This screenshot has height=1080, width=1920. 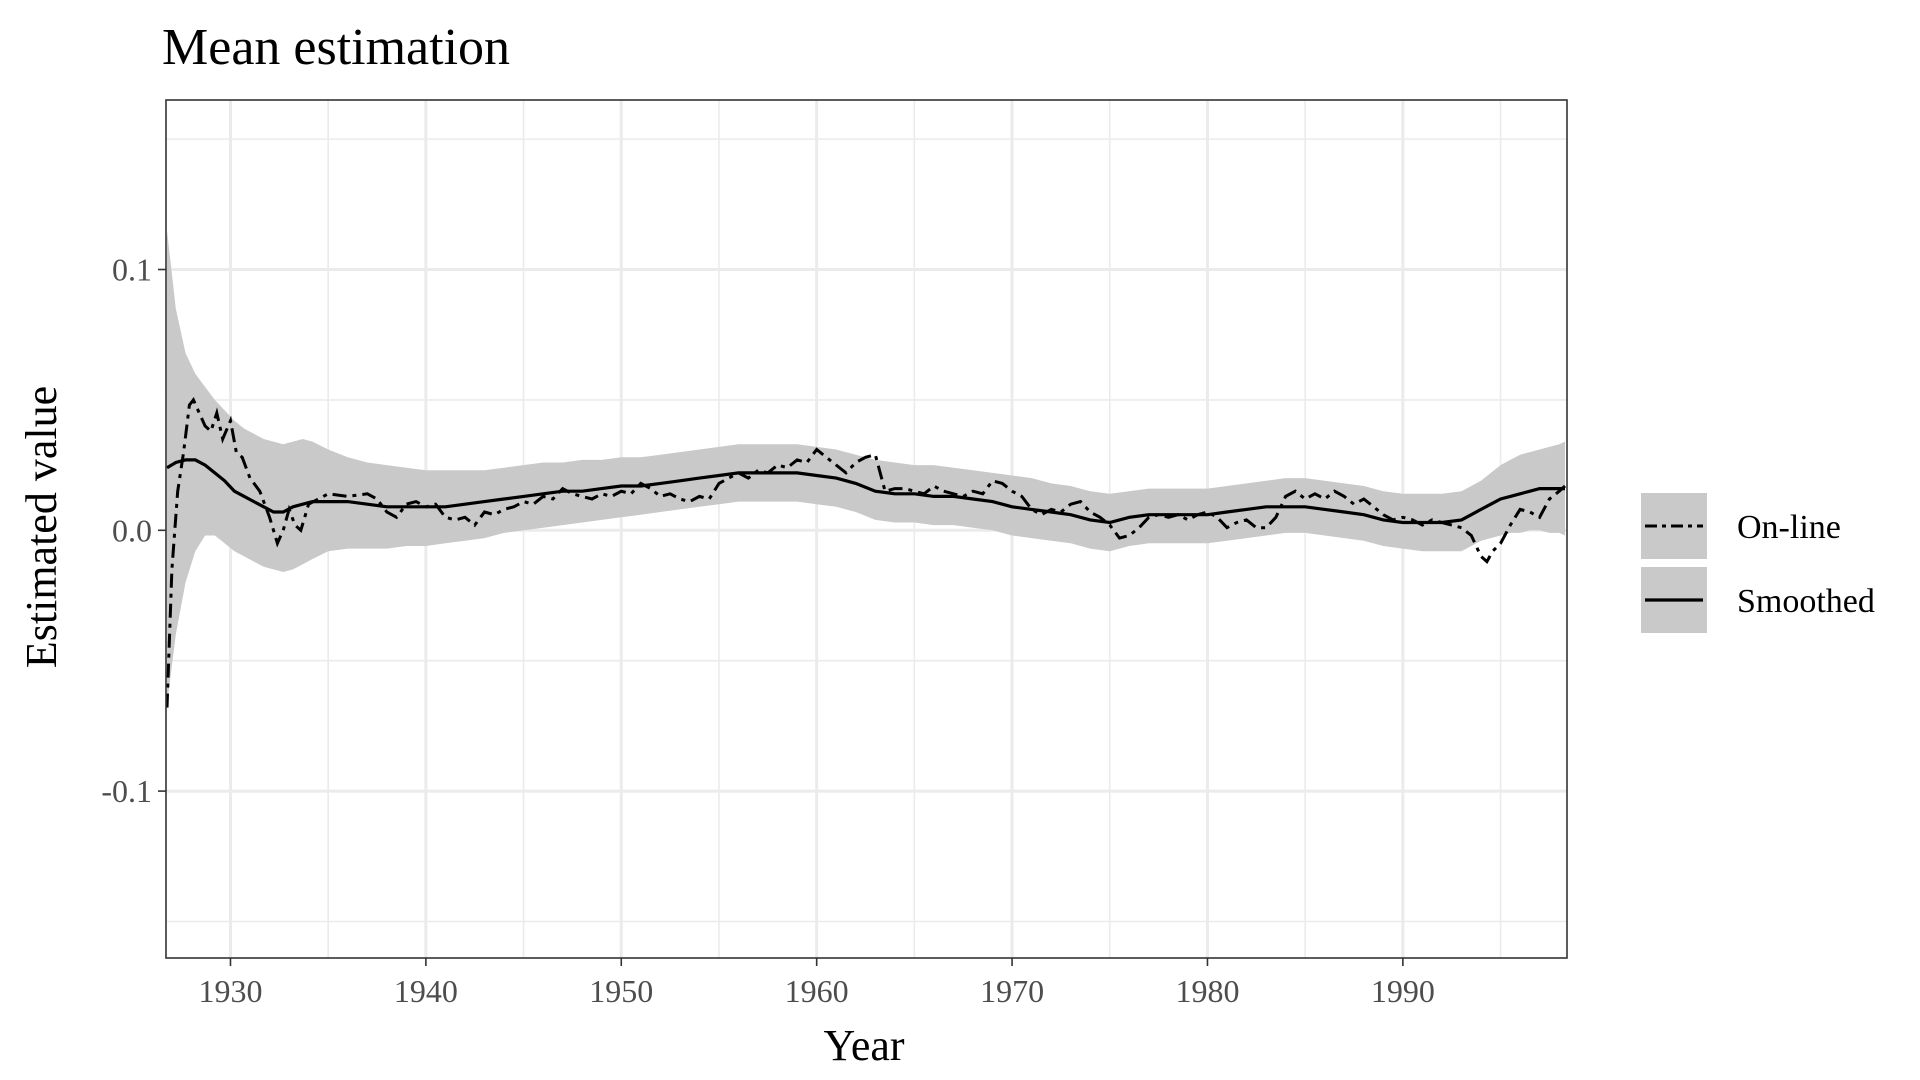 What do you see at coordinates (817, 991) in the screenshot?
I see `x-tick-label: 1960` at bounding box center [817, 991].